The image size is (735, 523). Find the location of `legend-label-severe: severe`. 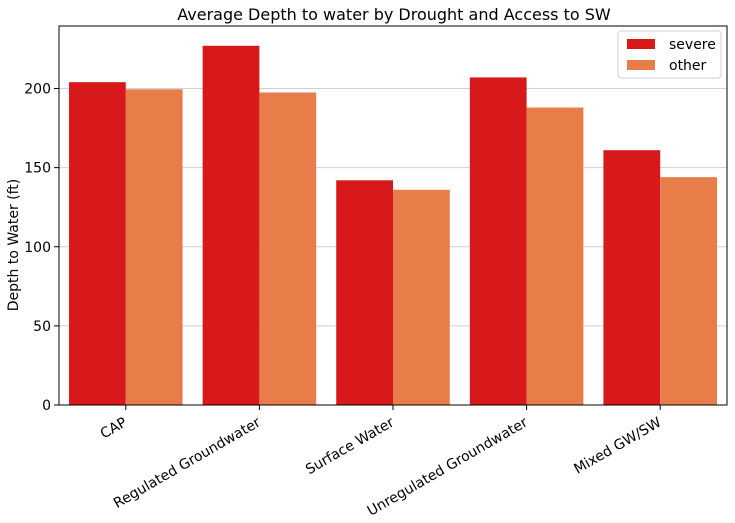

legend-label-severe: severe is located at coordinates (692, 45).